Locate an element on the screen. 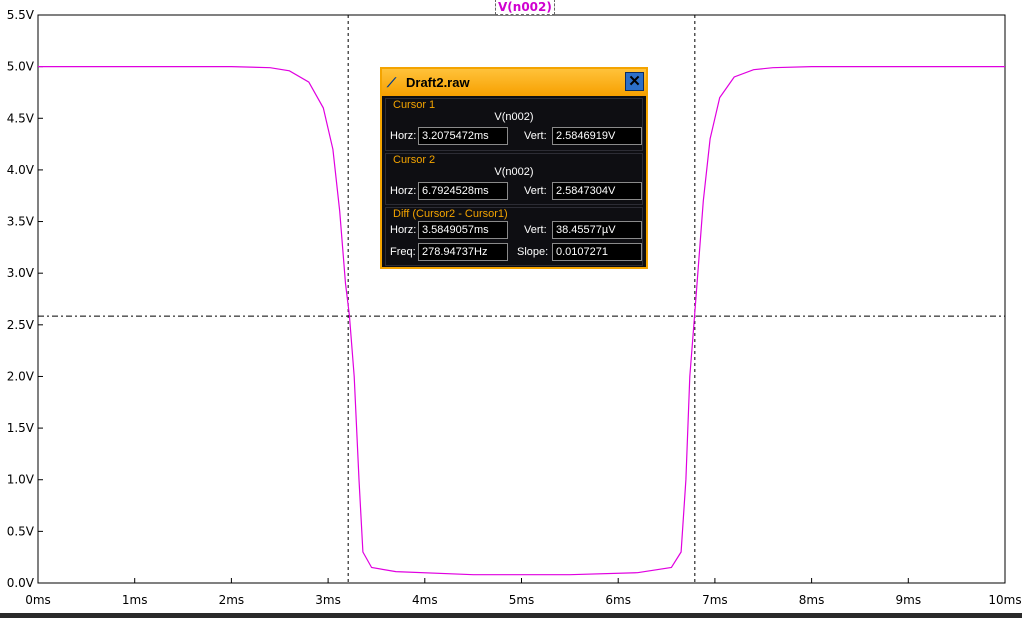  y-tick-label: 1.0V is located at coordinates (21, 480).